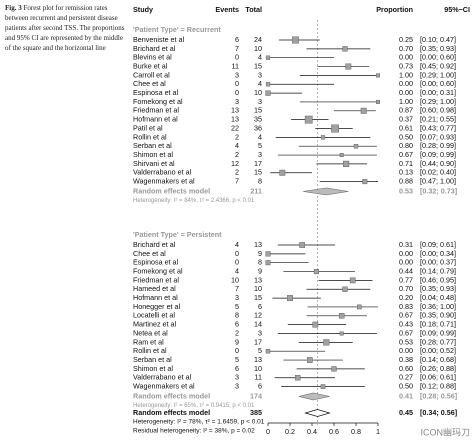  Describe the element at coordinates (154, 163) in the screenshot. I see `study-name: Shirvani et al` at that location.